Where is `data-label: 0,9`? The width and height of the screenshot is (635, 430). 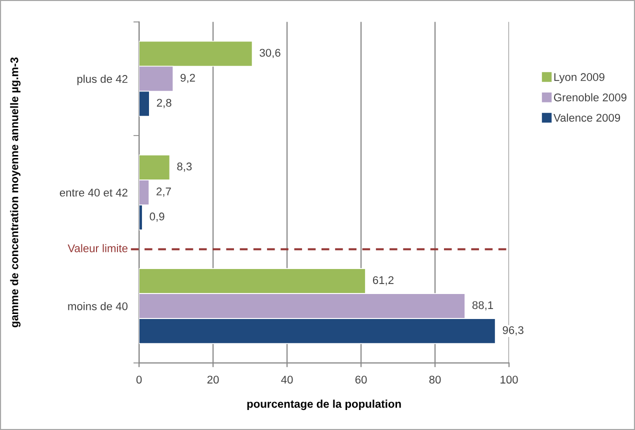
data-label: 0,9 is located at coordinates (157, 217).